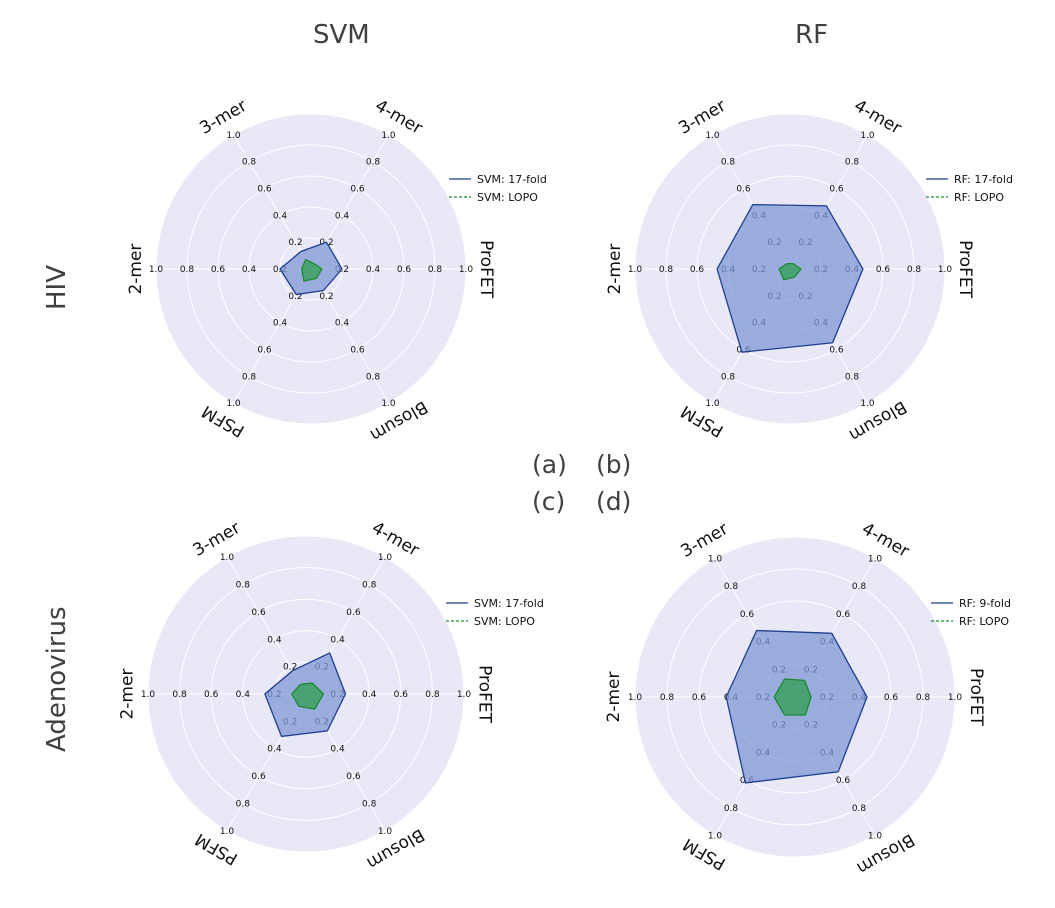  I want to click on panel-tag-d: (d), so click(614, 501).